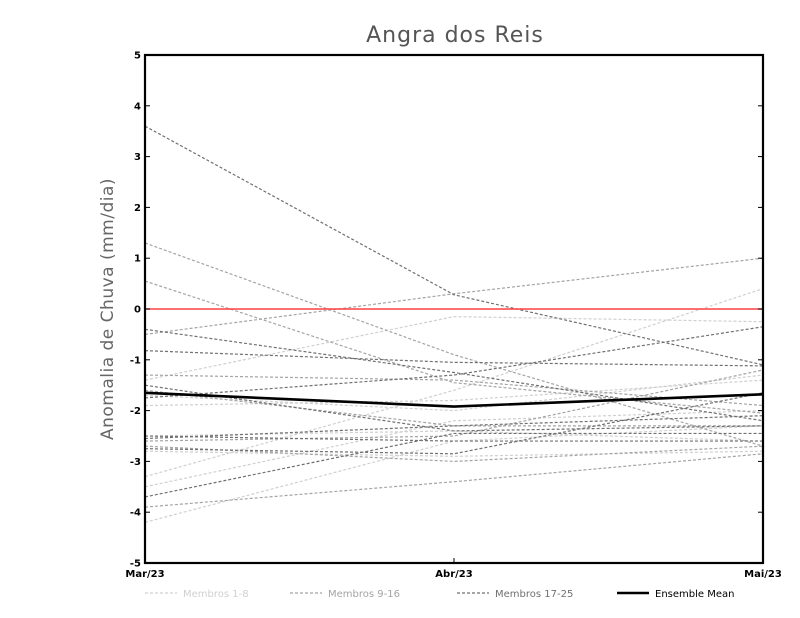 The image size is (800, 618). I want to click on y-tick-label: 1, so click(137, 259).